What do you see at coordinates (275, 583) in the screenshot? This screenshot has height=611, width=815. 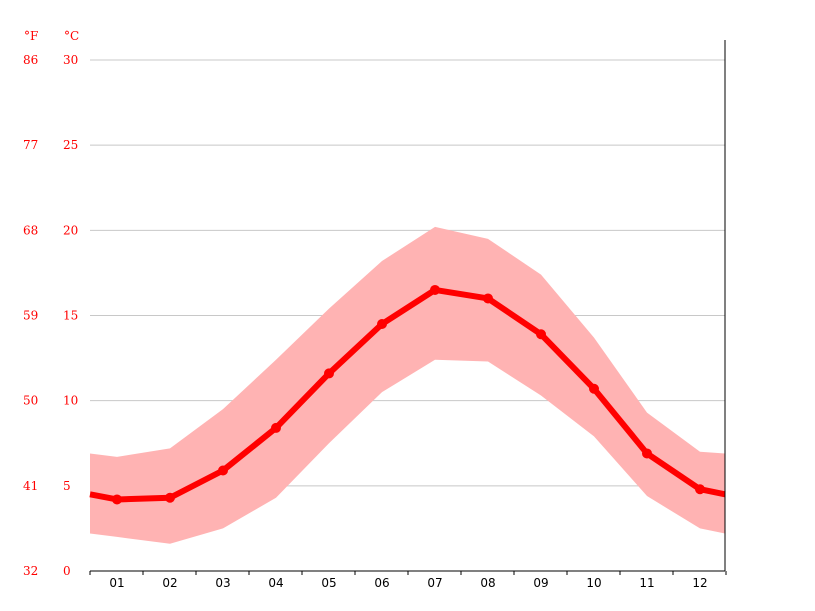 I see `x-tick-label: 04` at bounding box center [275, 583].